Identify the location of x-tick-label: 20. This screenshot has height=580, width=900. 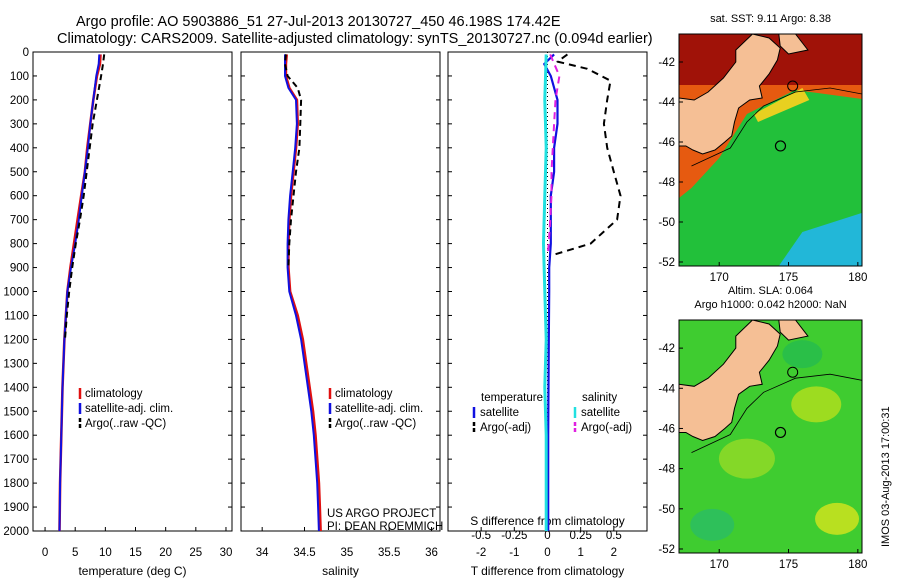
(165, 553).